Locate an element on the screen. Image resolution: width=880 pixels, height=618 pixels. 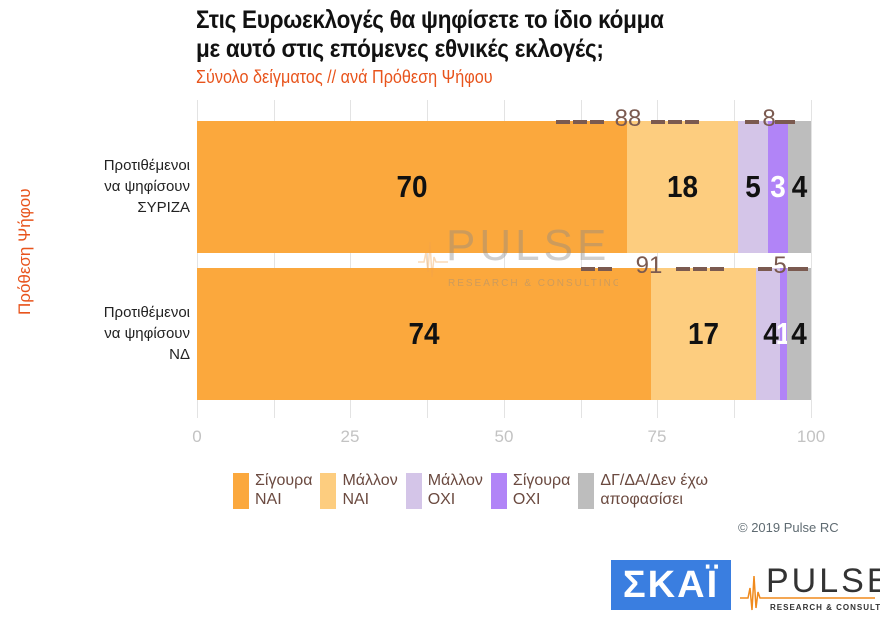
x-tick: 50 is located at coordinates (504, 436).